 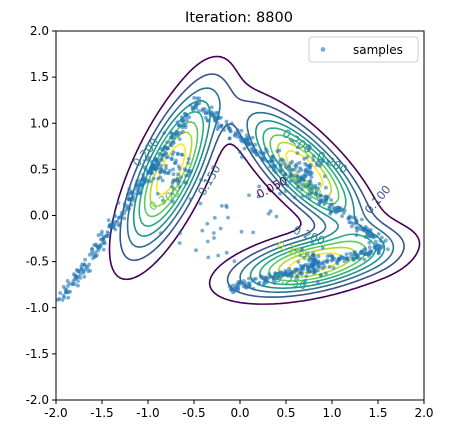 What do you see at coordinates (239, 413) in the screenshot?
I see `x-tick-label: 0.0` at bounding box center [239, 413].